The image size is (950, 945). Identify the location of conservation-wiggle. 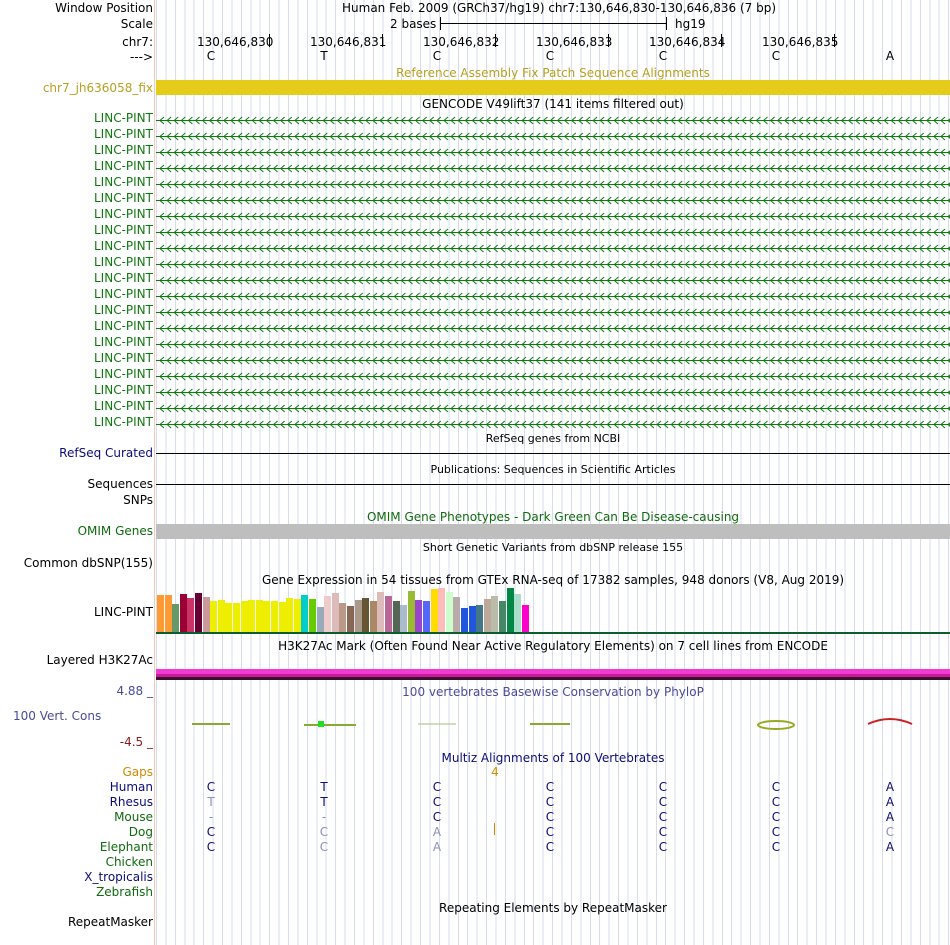
(553, 723).